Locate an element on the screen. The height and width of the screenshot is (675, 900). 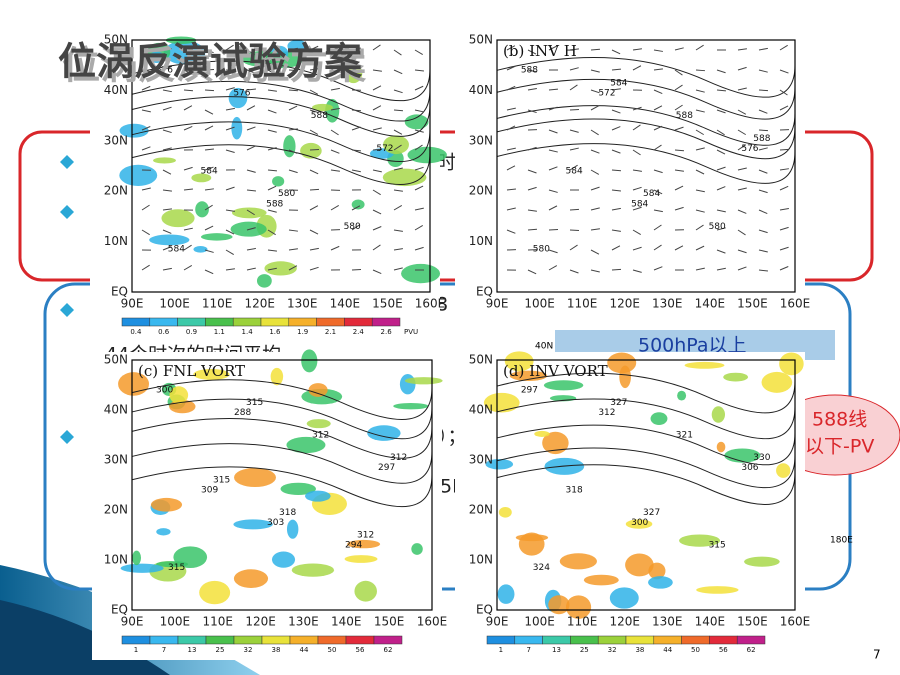
colorbar-tick: 32 is located at coordinates (612, 650).